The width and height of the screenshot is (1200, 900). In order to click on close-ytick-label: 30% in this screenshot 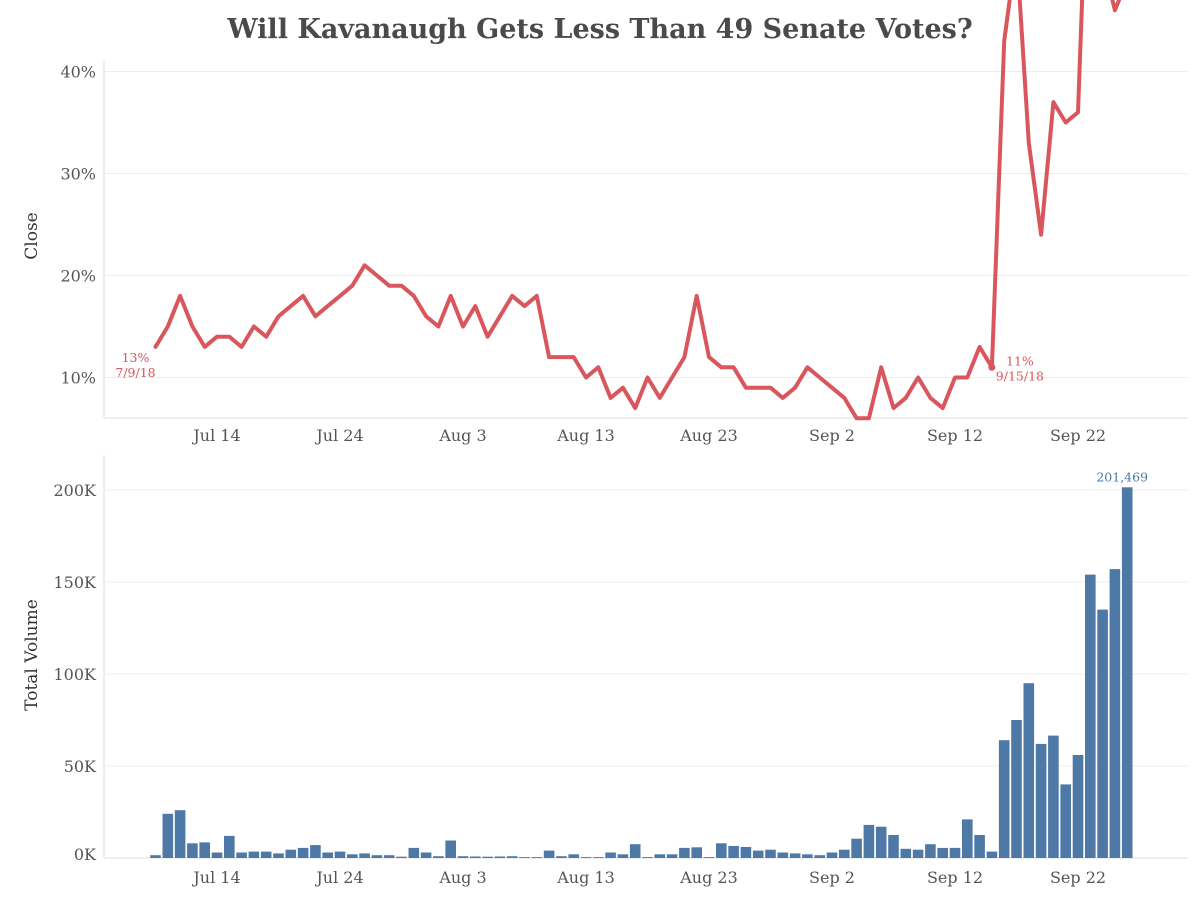, I will do `click(78, 174)`.